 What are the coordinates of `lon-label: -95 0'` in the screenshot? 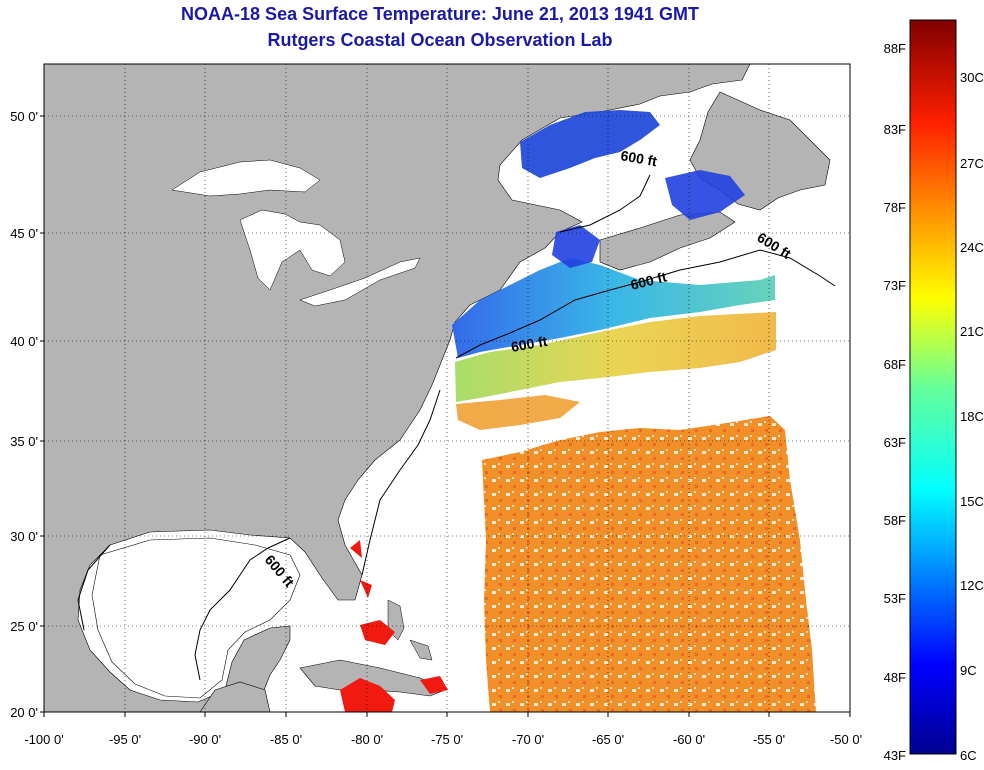 It's located at (125, 739).